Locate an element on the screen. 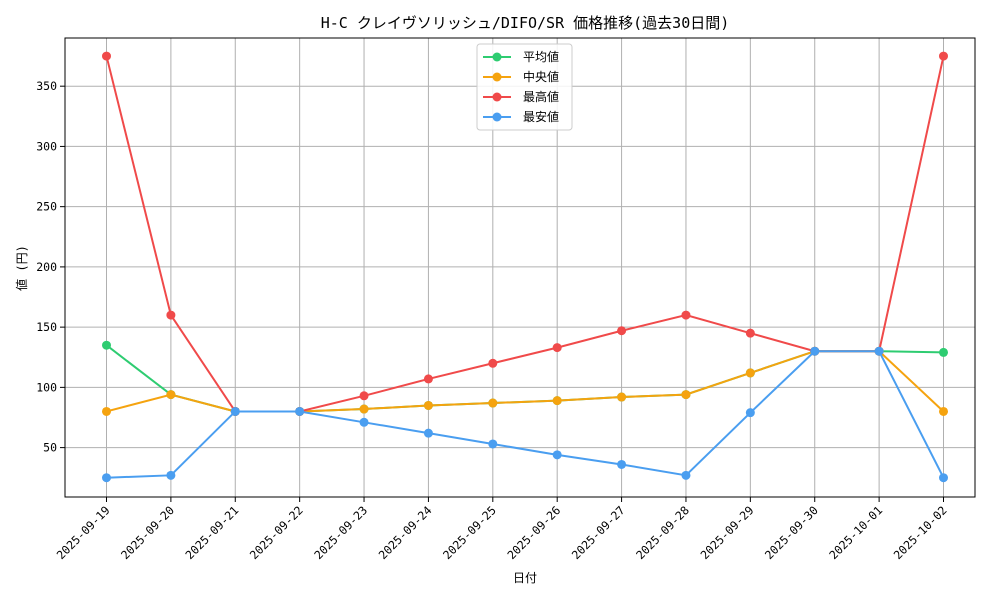  x-tick-label: 2025-09-30 is located at coordinates (791, 532).